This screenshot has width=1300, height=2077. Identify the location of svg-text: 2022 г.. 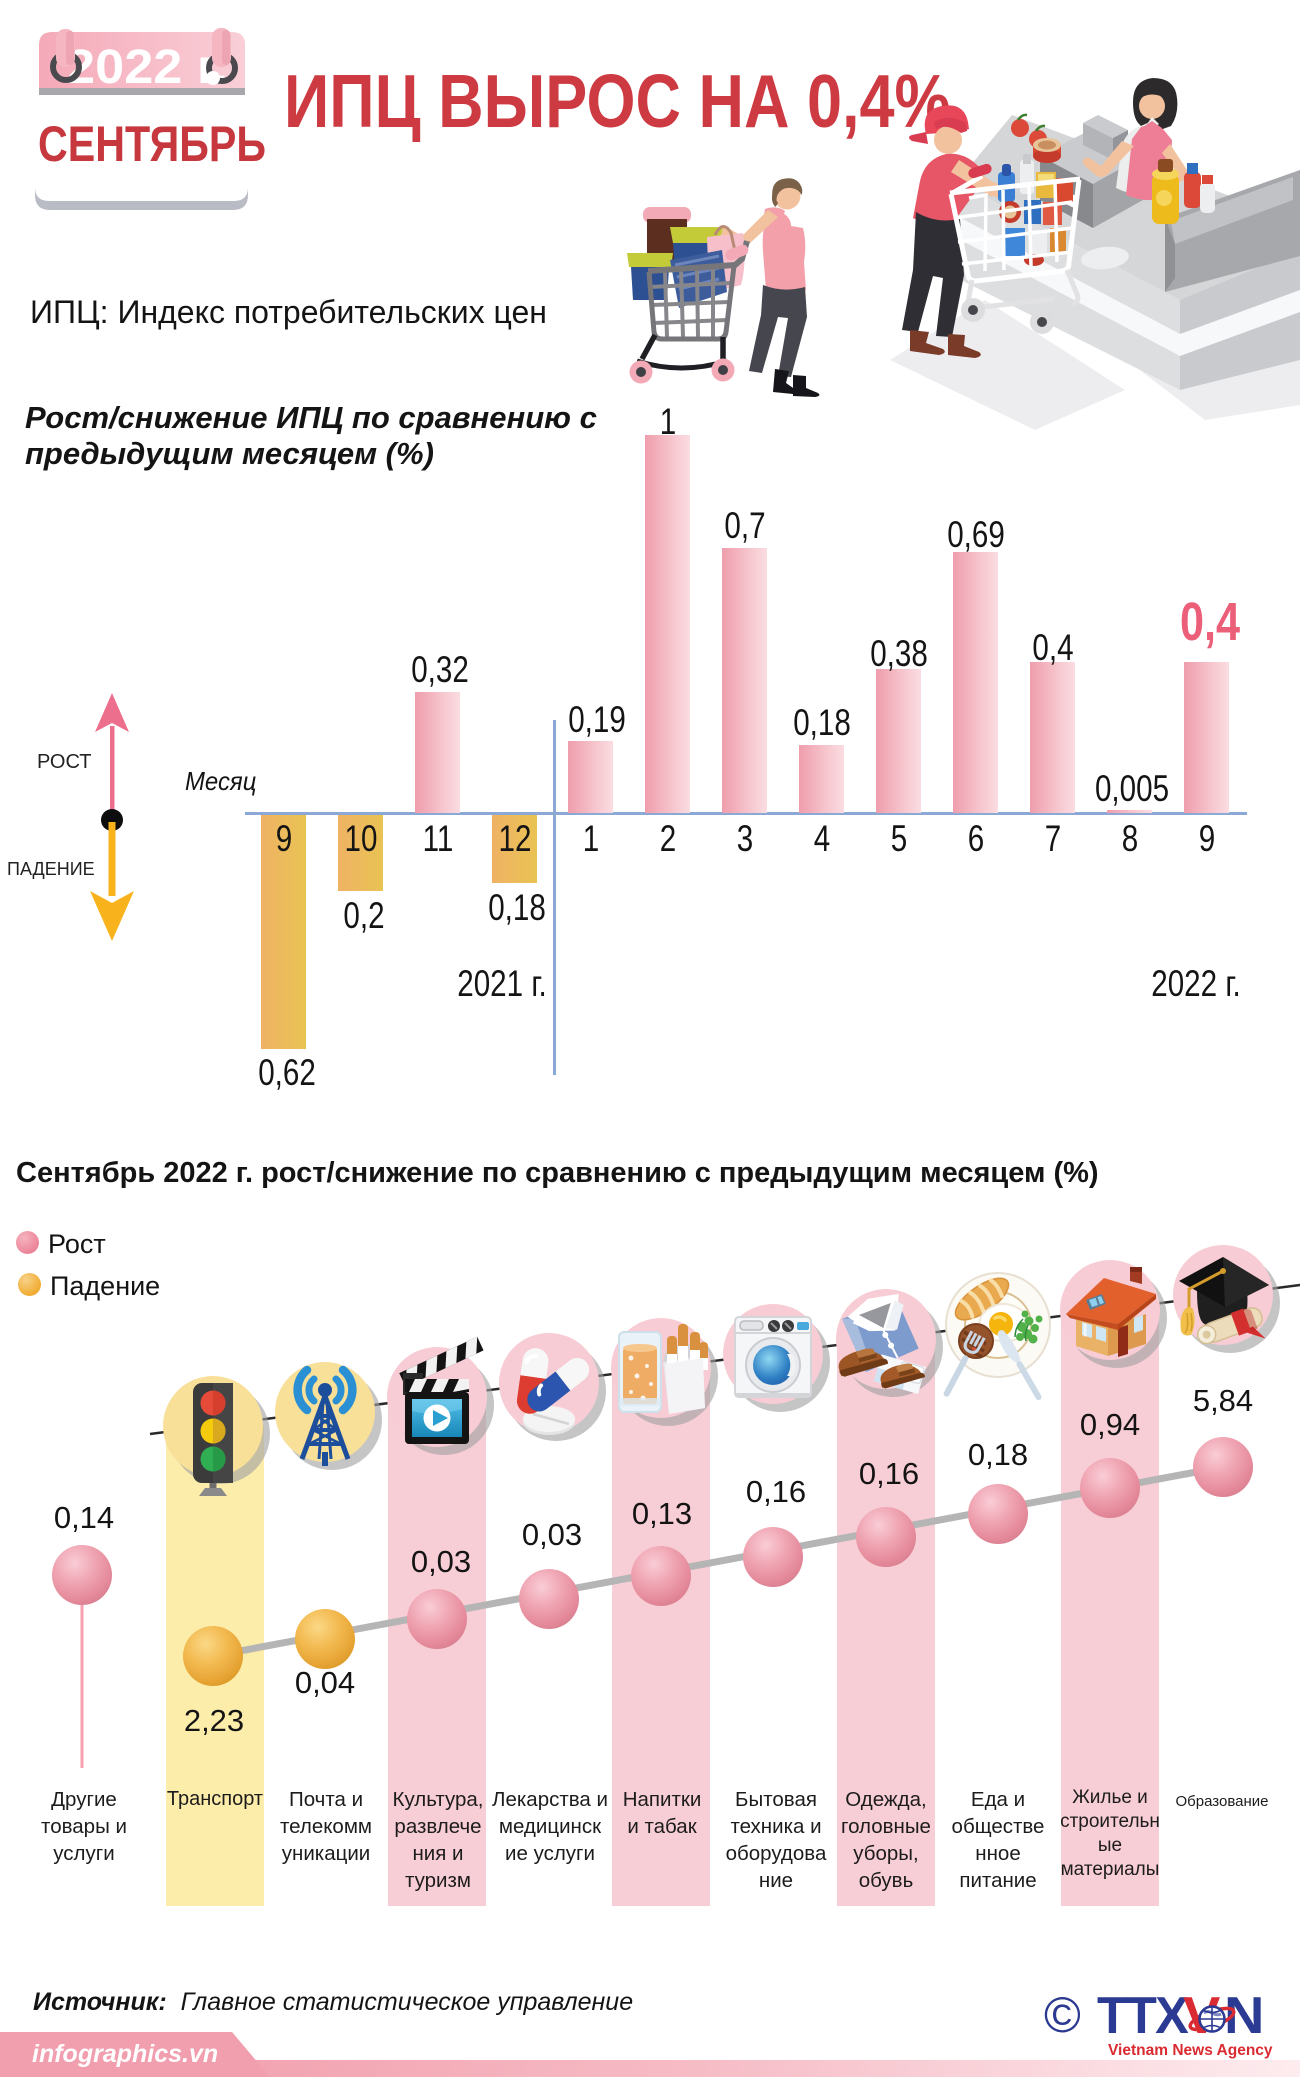
(147, 67).